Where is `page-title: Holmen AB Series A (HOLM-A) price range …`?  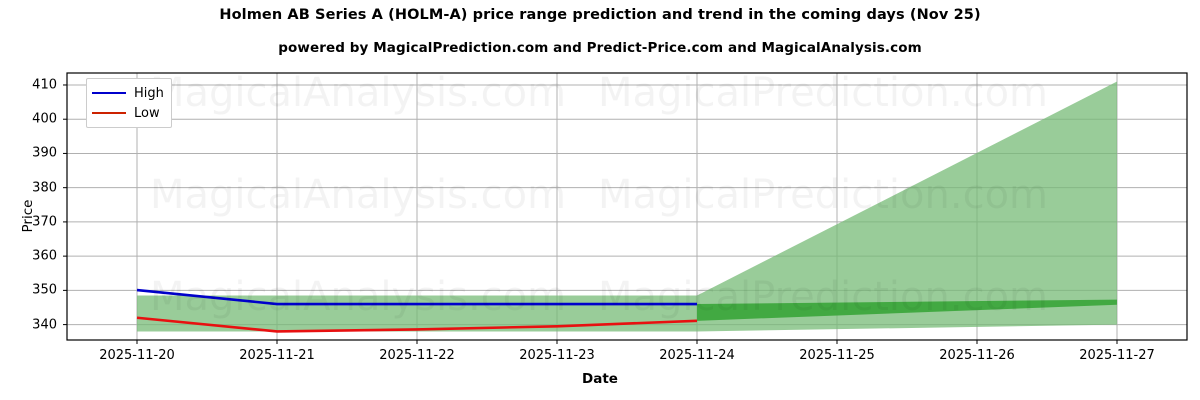
page-title: Holmen AB Series A (HOLM-A) price range … is located at coordinates (600, 15).